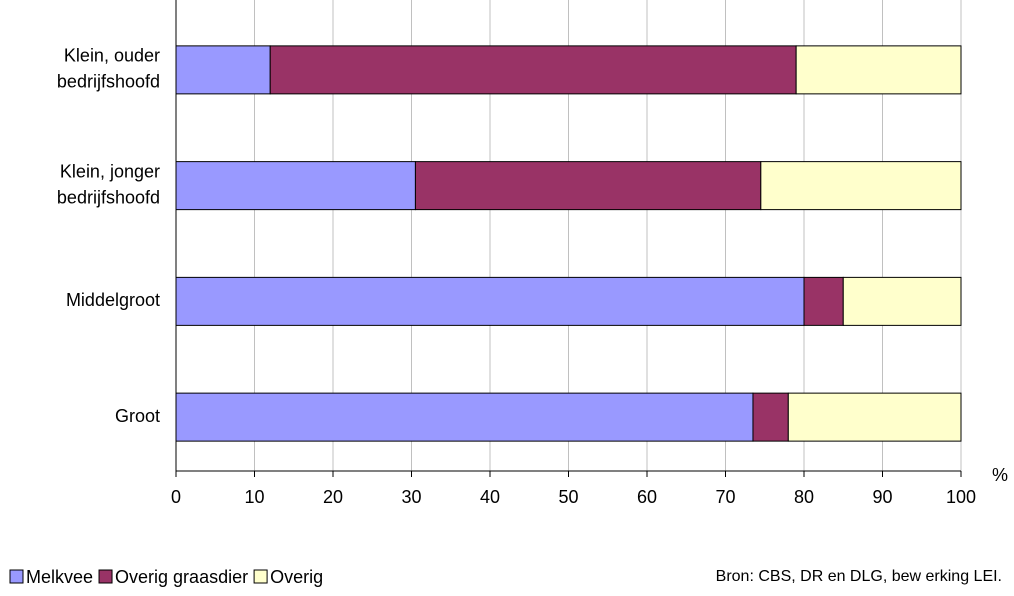 This screenshot has height=596, width=1014. I want to click on y-tick-label: Middelgroot, so click(113, 300).